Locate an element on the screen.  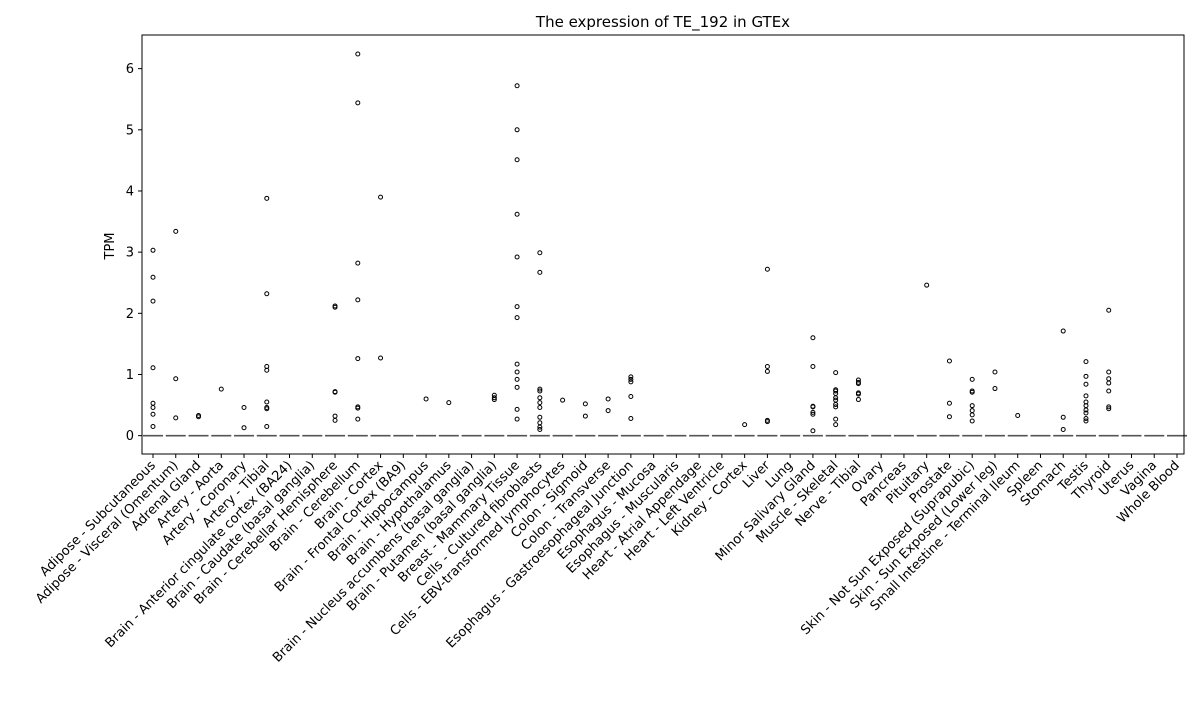
y-tick-label: 5 is located at coordinates (130, 130).